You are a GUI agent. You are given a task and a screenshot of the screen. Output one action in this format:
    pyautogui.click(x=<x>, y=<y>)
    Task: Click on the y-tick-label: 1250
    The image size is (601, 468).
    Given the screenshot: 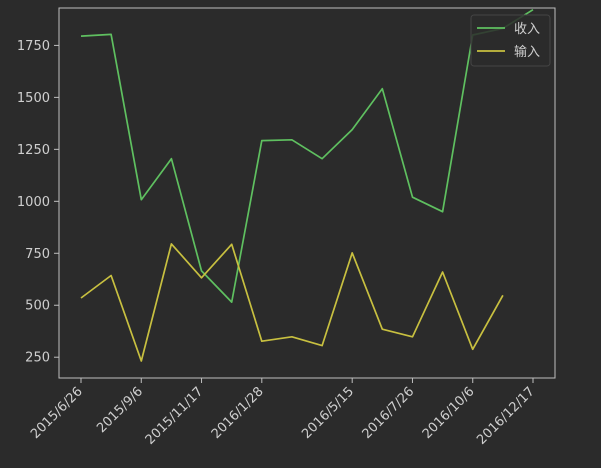 What is the action you would take?
    pyautogui.click(x=33, y=150)
    